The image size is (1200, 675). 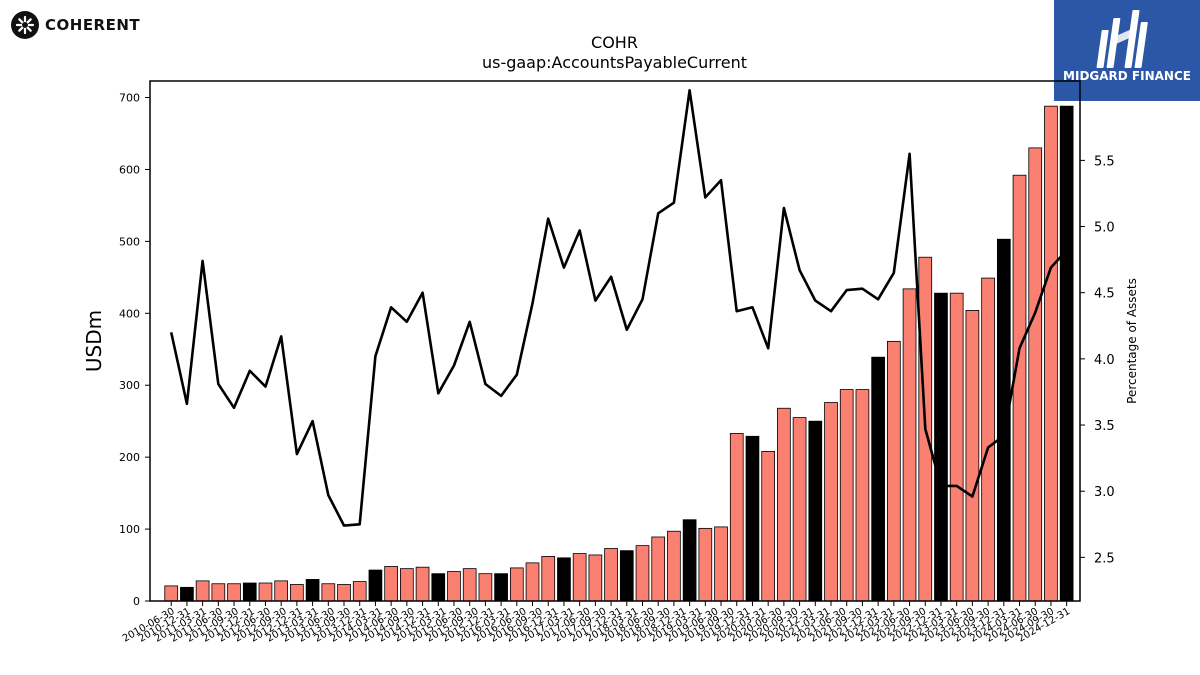 What do you see at coordinates (25, 25) in the screenshot?
I see `coherent-logo-icon` at bounding box center [25, 25].